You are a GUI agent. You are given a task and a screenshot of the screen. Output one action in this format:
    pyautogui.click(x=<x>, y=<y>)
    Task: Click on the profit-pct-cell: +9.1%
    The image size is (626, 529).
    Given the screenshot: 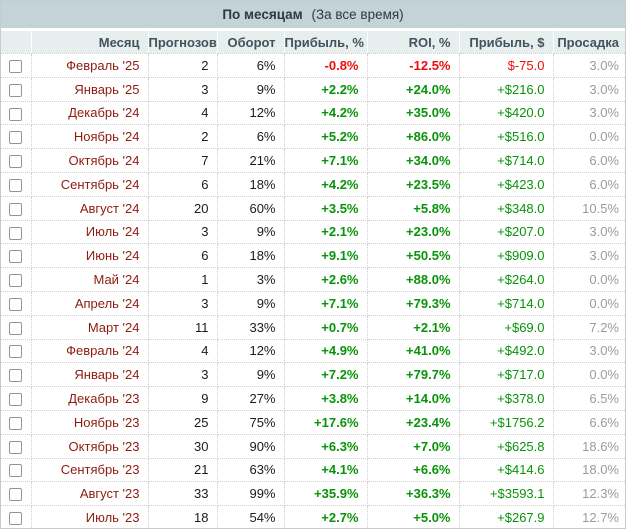 What is the action you would take?
    pyautogui.click(x=326, y=256)
    